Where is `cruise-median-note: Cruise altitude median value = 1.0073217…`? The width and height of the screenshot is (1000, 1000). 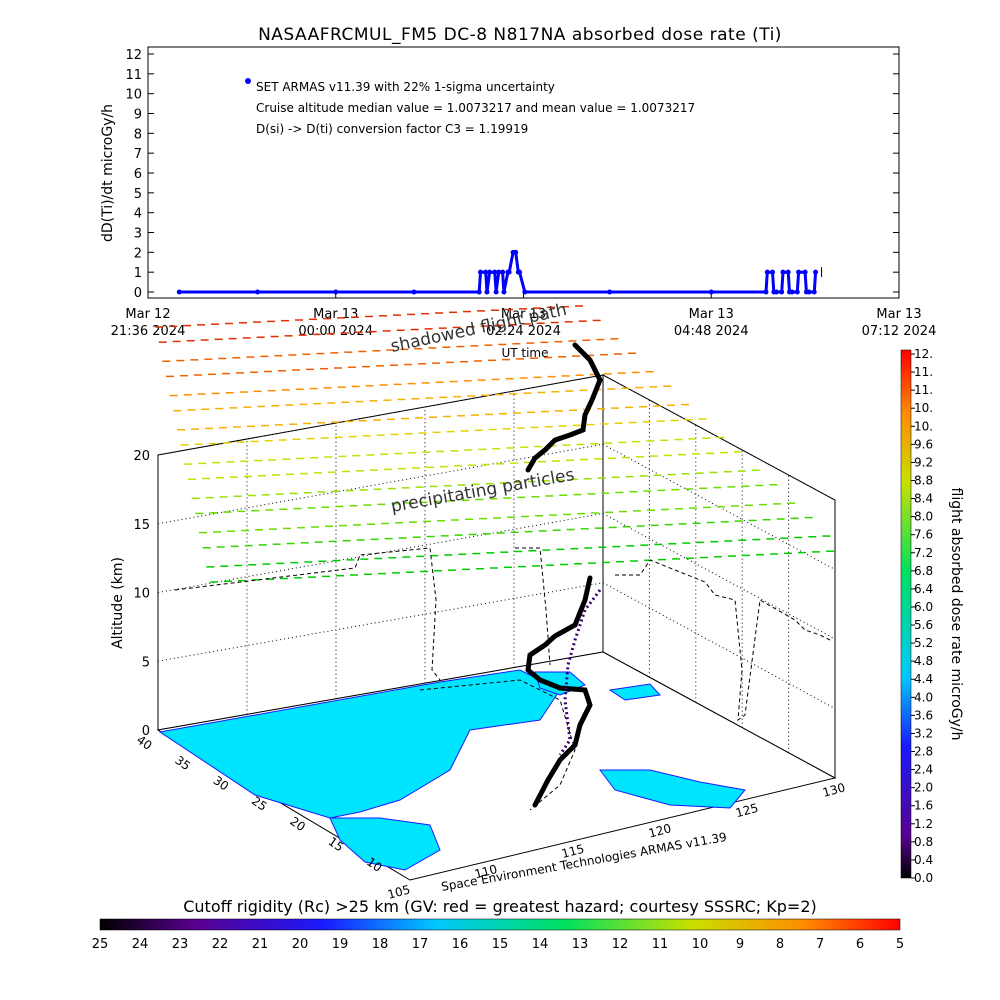
cruise-median-note: Cruise altitude median value = 1.0073217… is located at coordinates (475, 108).